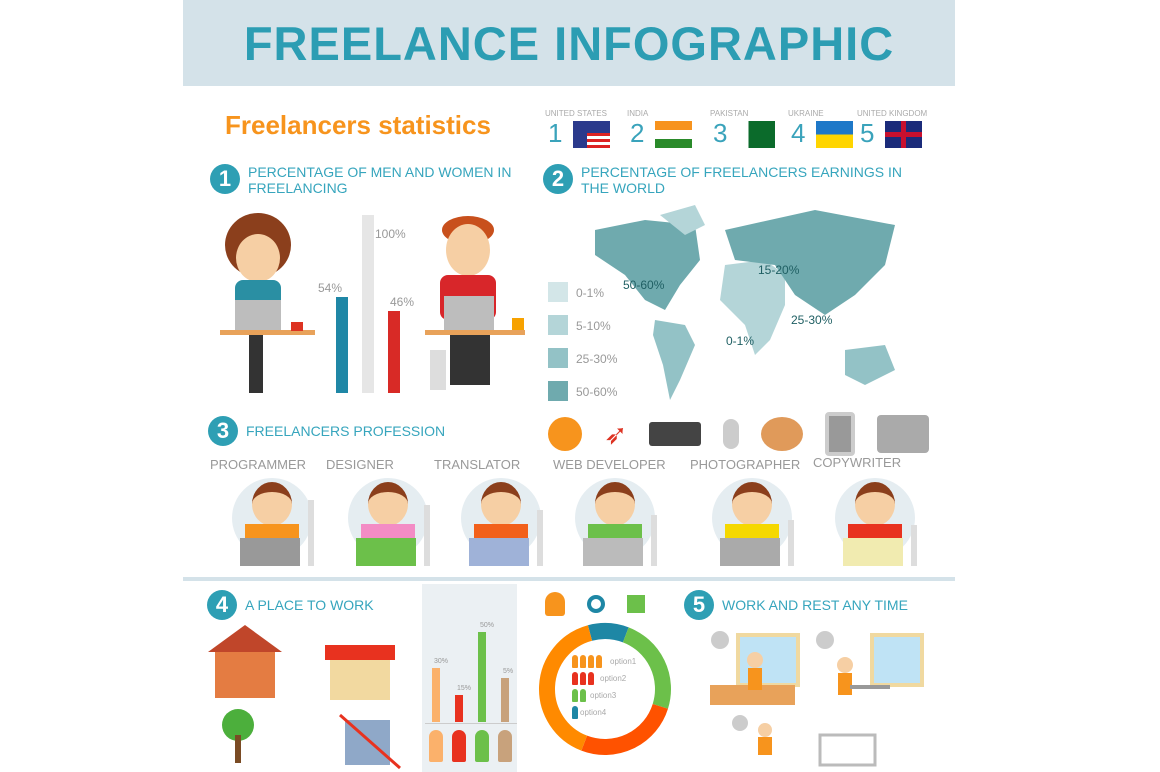 This screenshot has width=1160, height=772. What do you see at coordinates (597, 392) in the screenshot?
I see `legend-label: 50-60%` at bounding box center [597, 392].